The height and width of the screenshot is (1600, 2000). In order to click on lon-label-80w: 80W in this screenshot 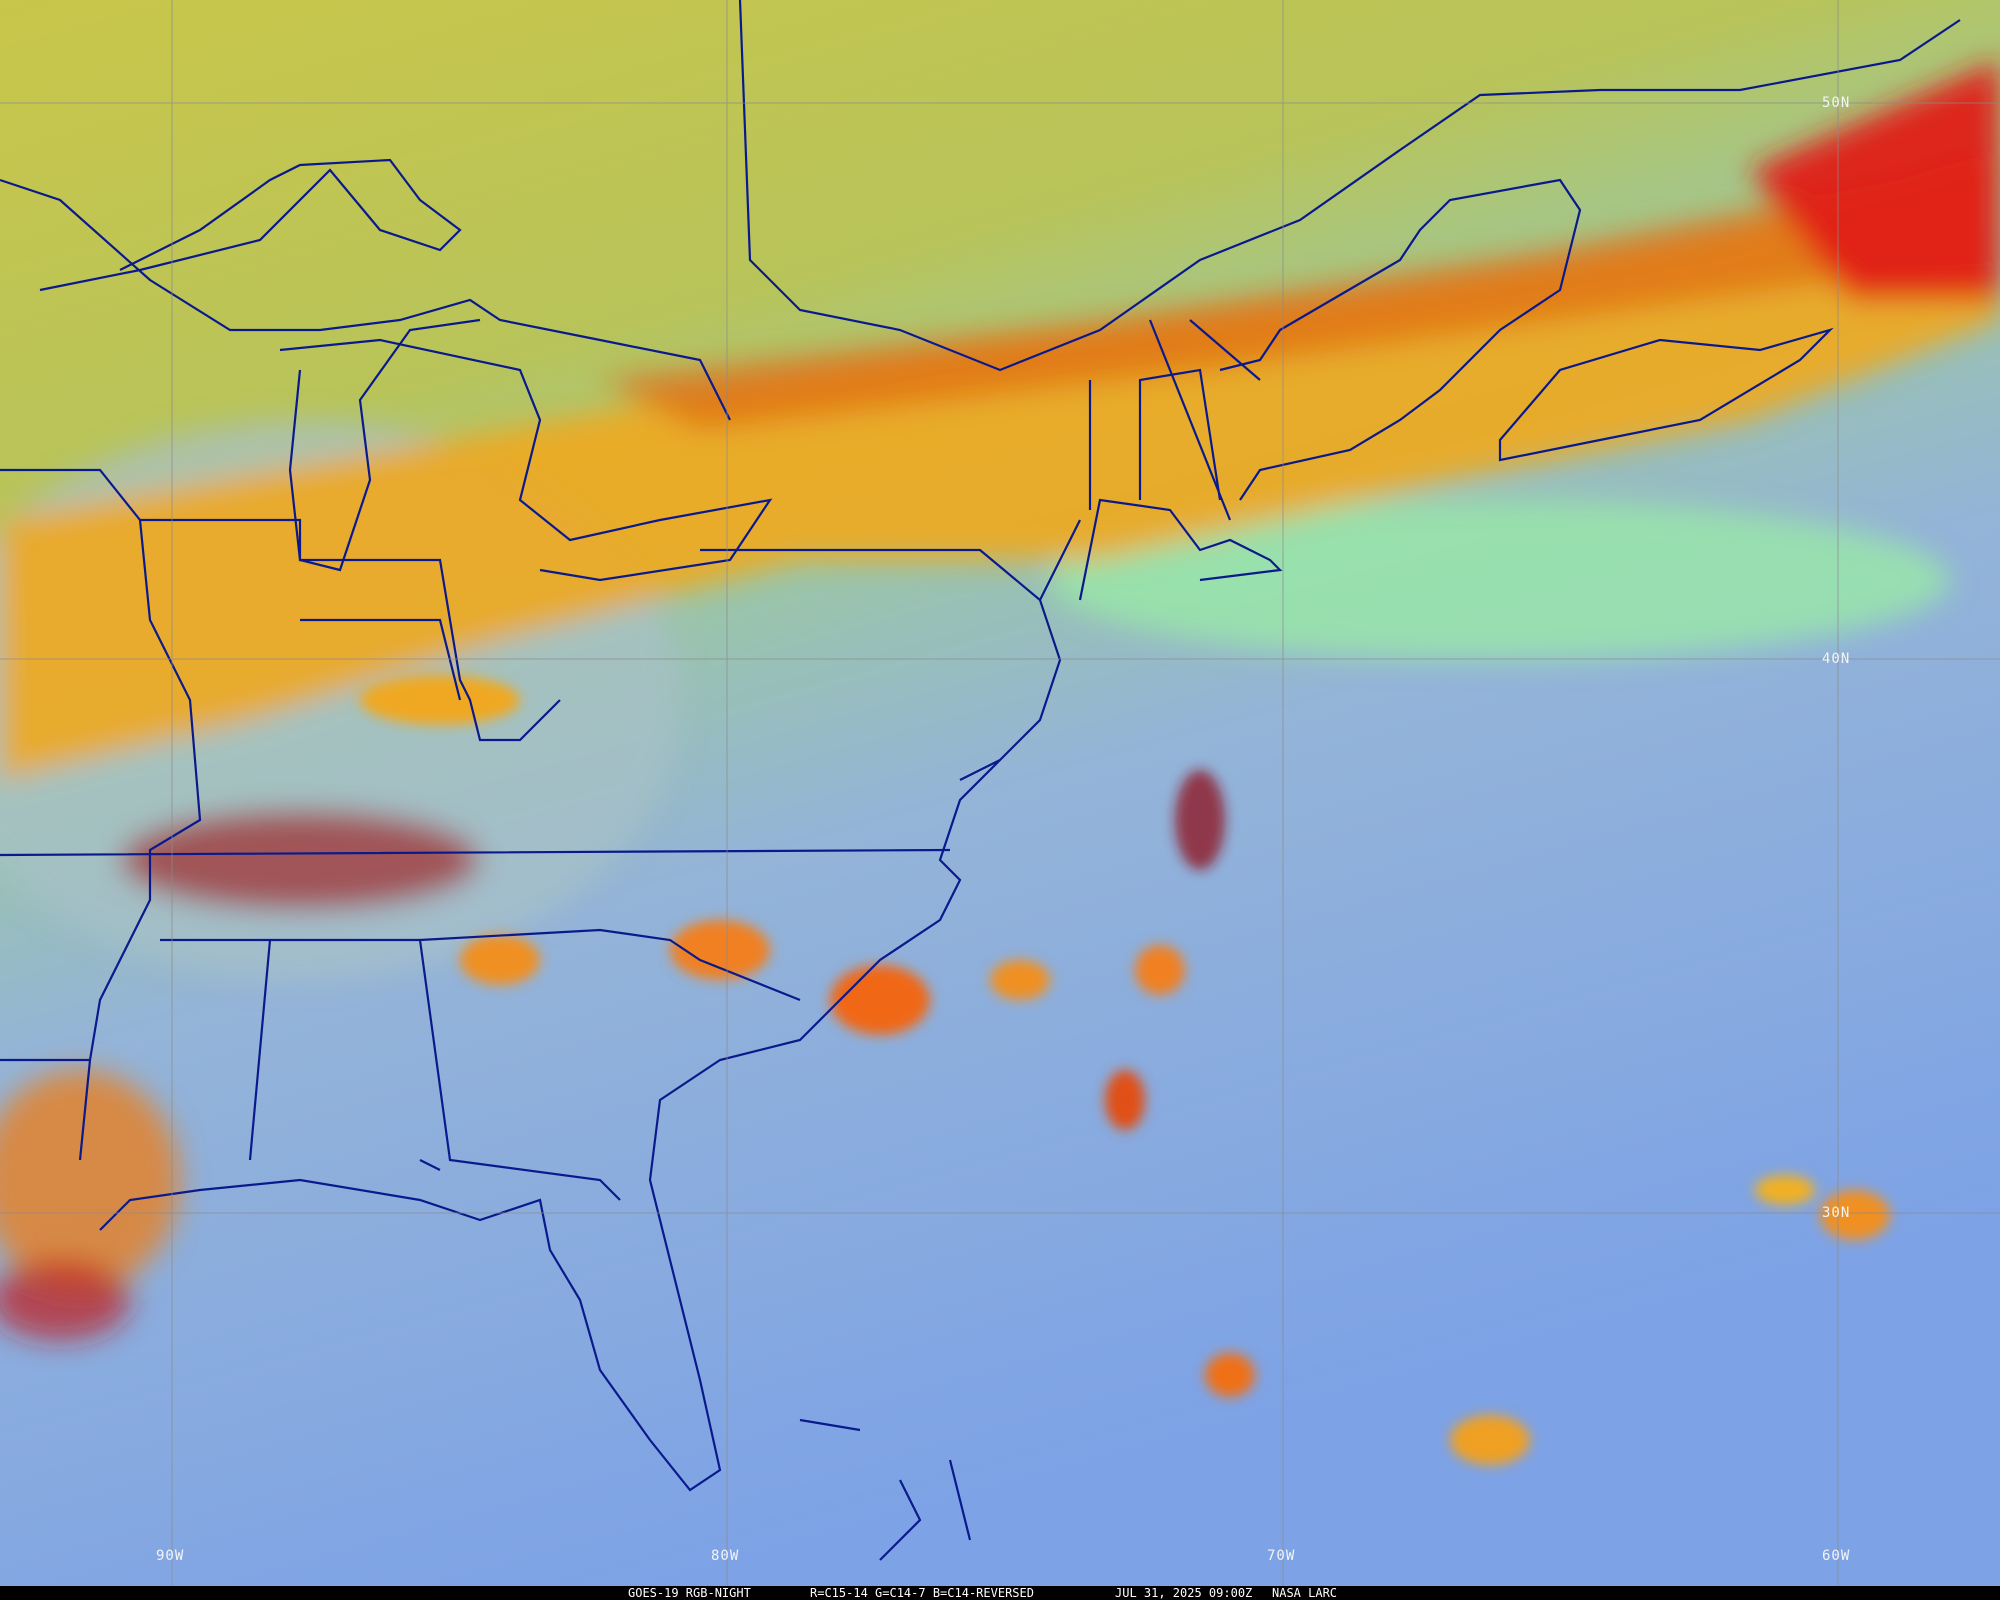, I will do `click(725, 1556)`.